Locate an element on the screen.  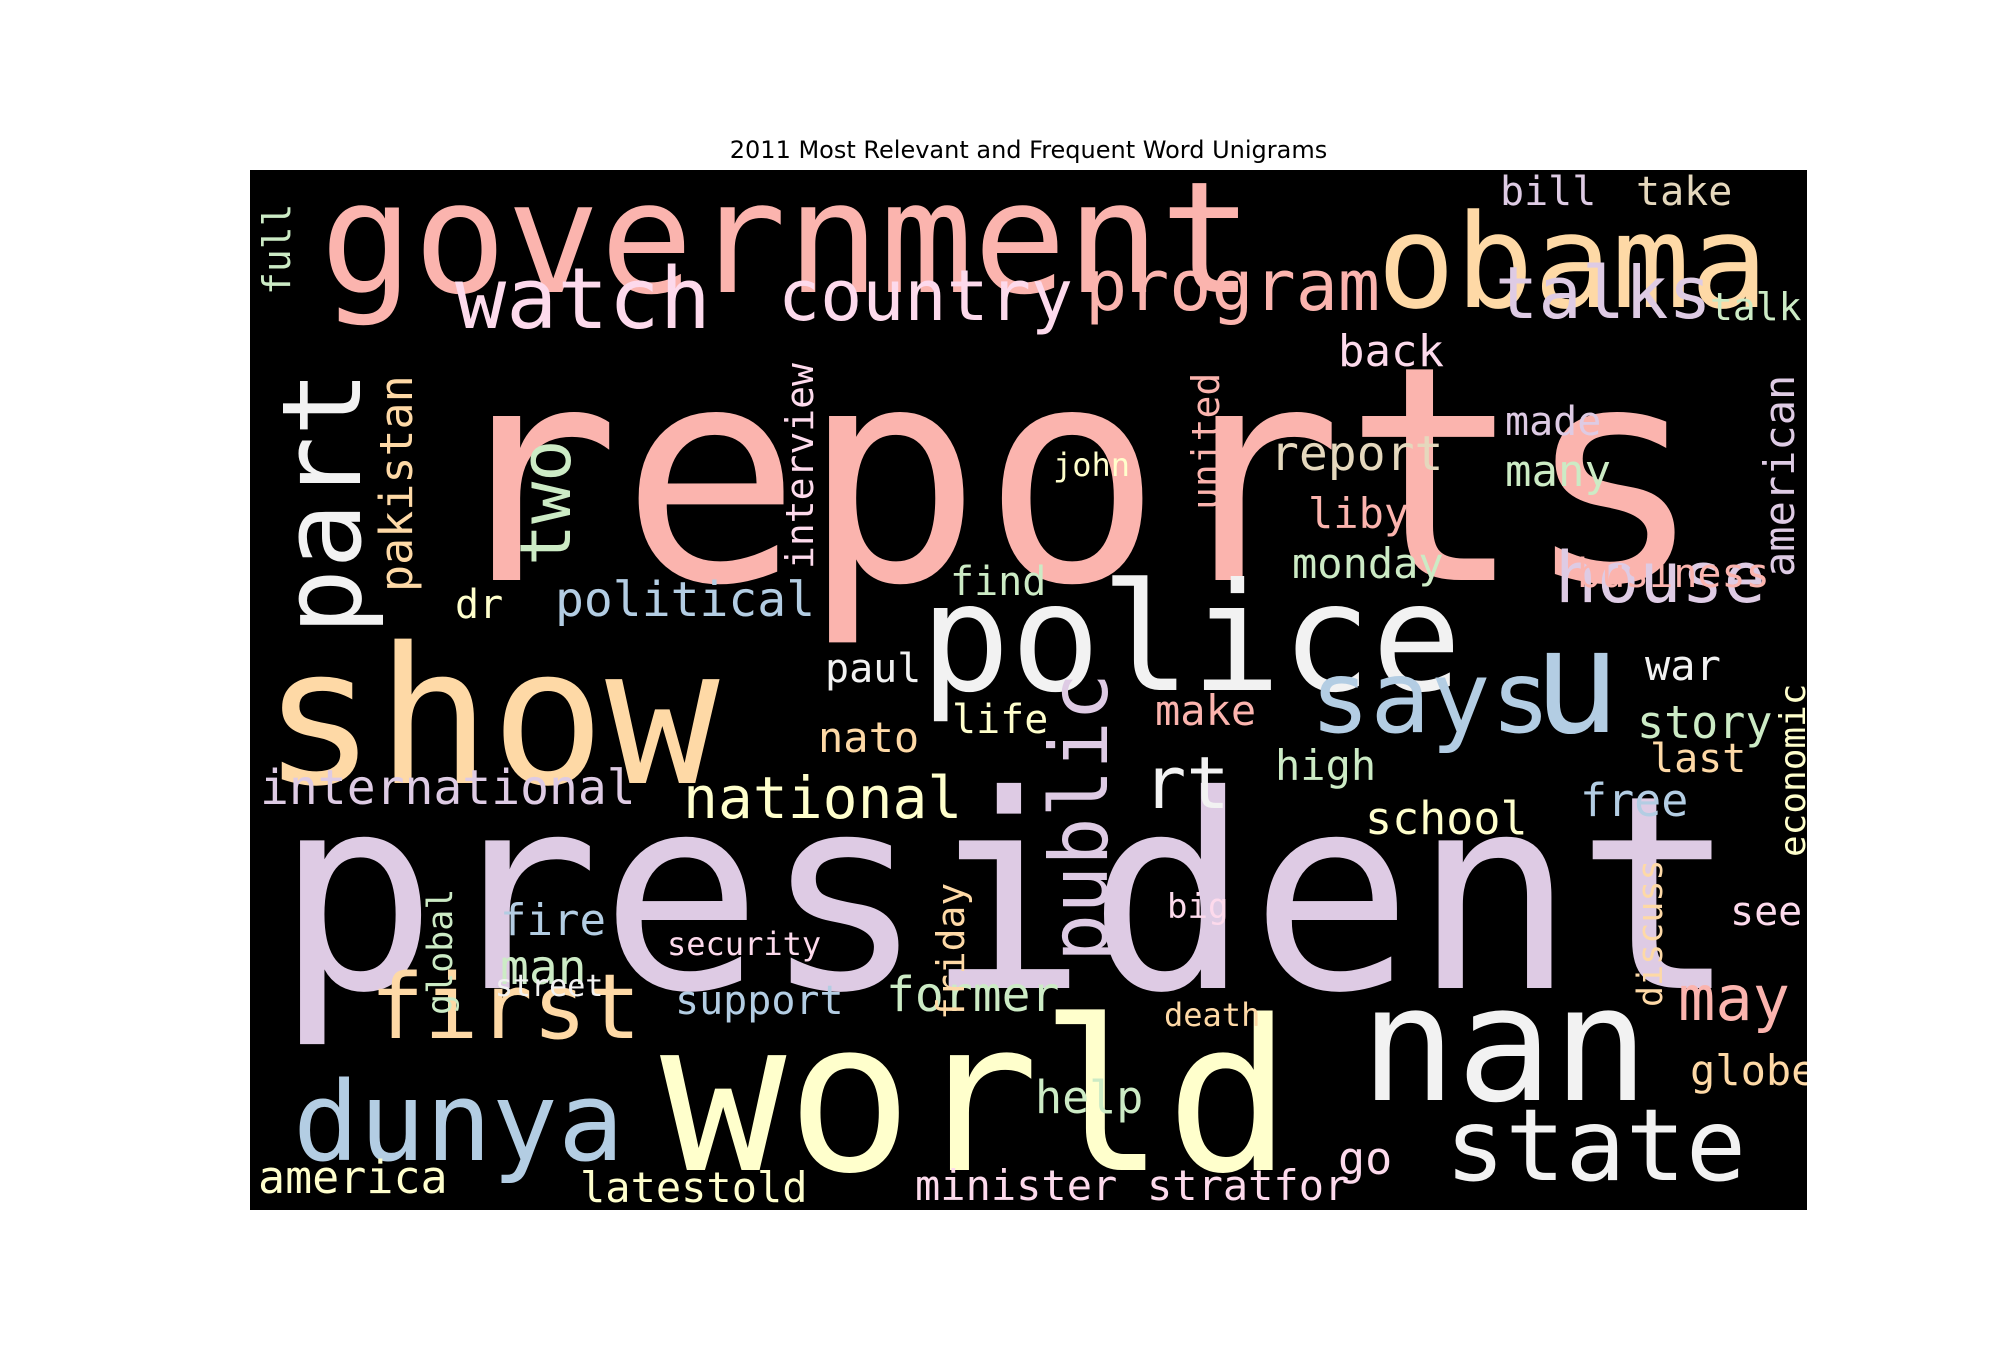
word-made: made is located at coordinates (1553, 422).